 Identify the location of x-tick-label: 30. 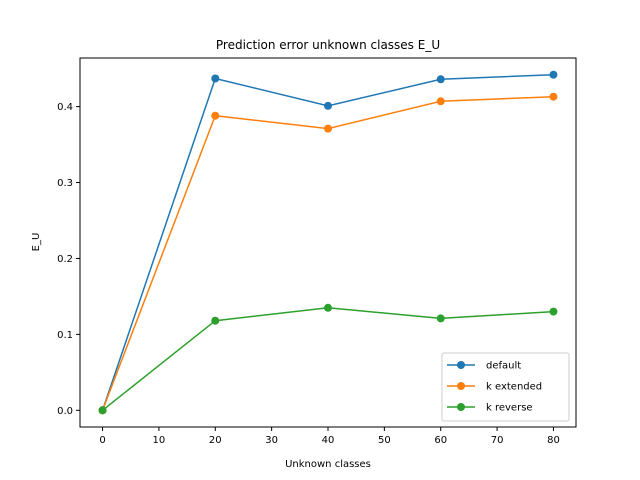
(271, 440).